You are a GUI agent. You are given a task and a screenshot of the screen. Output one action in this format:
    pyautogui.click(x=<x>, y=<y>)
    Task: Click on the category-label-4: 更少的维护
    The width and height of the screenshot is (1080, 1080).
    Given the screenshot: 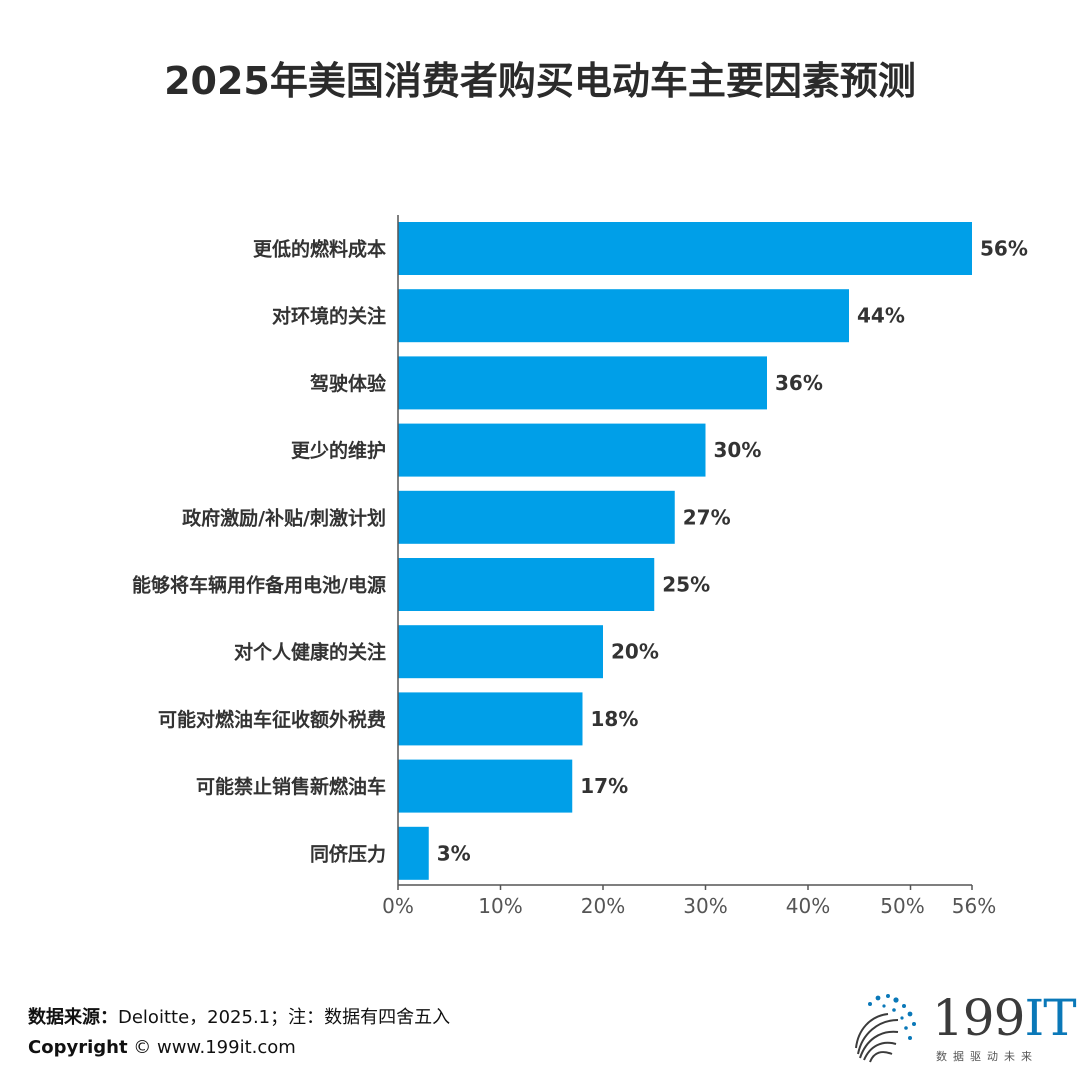 What is the action you would take?
    pyautogui.click(x=338, y=450)
    